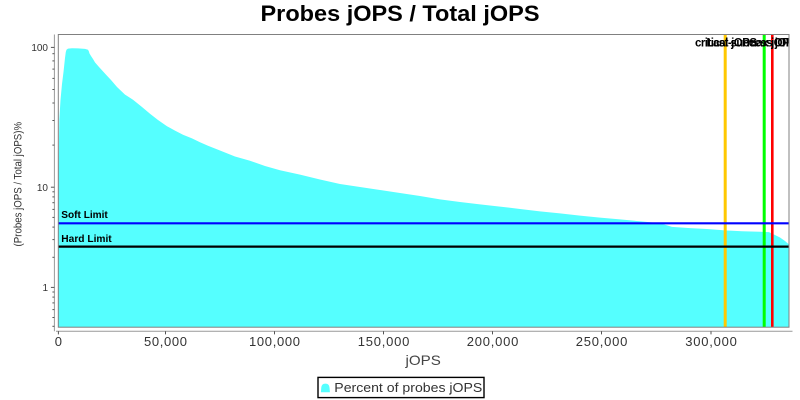 Image resolution: width=800 pixels, height=400 pixels. I want to click on svg-text: Percent of probes jOPS, so click(408, 387).